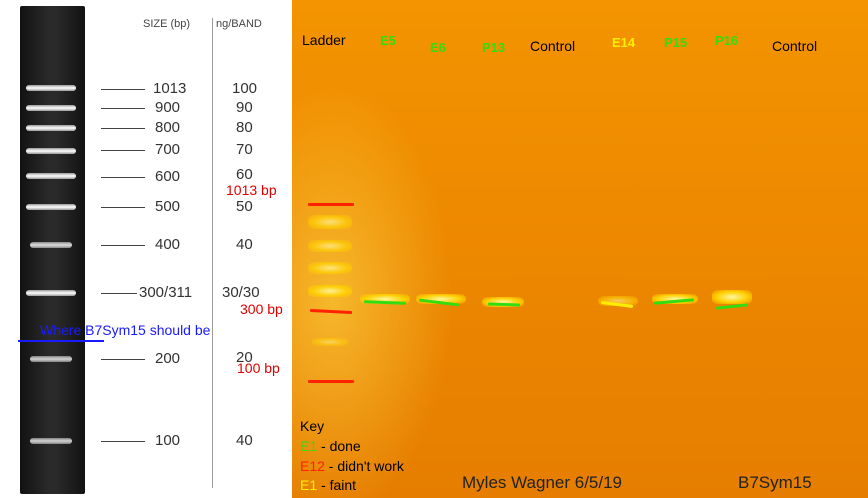  Describe the element at coordinates (170, 88) in the screenshot. I see `band-size-label: 1013` at that location.